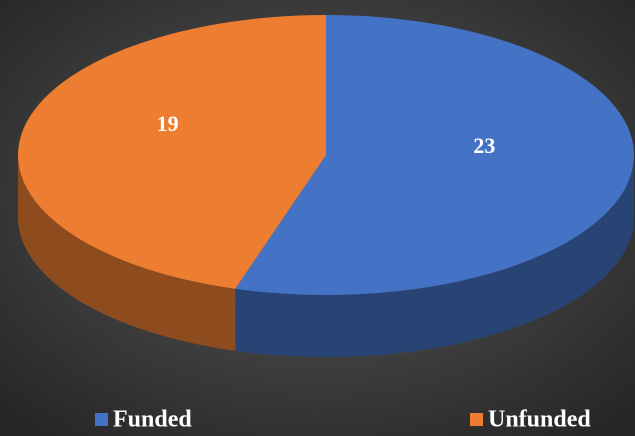 The image size is (635, 436). I want to click on legend-label: Unfunded, so click(539, 420).